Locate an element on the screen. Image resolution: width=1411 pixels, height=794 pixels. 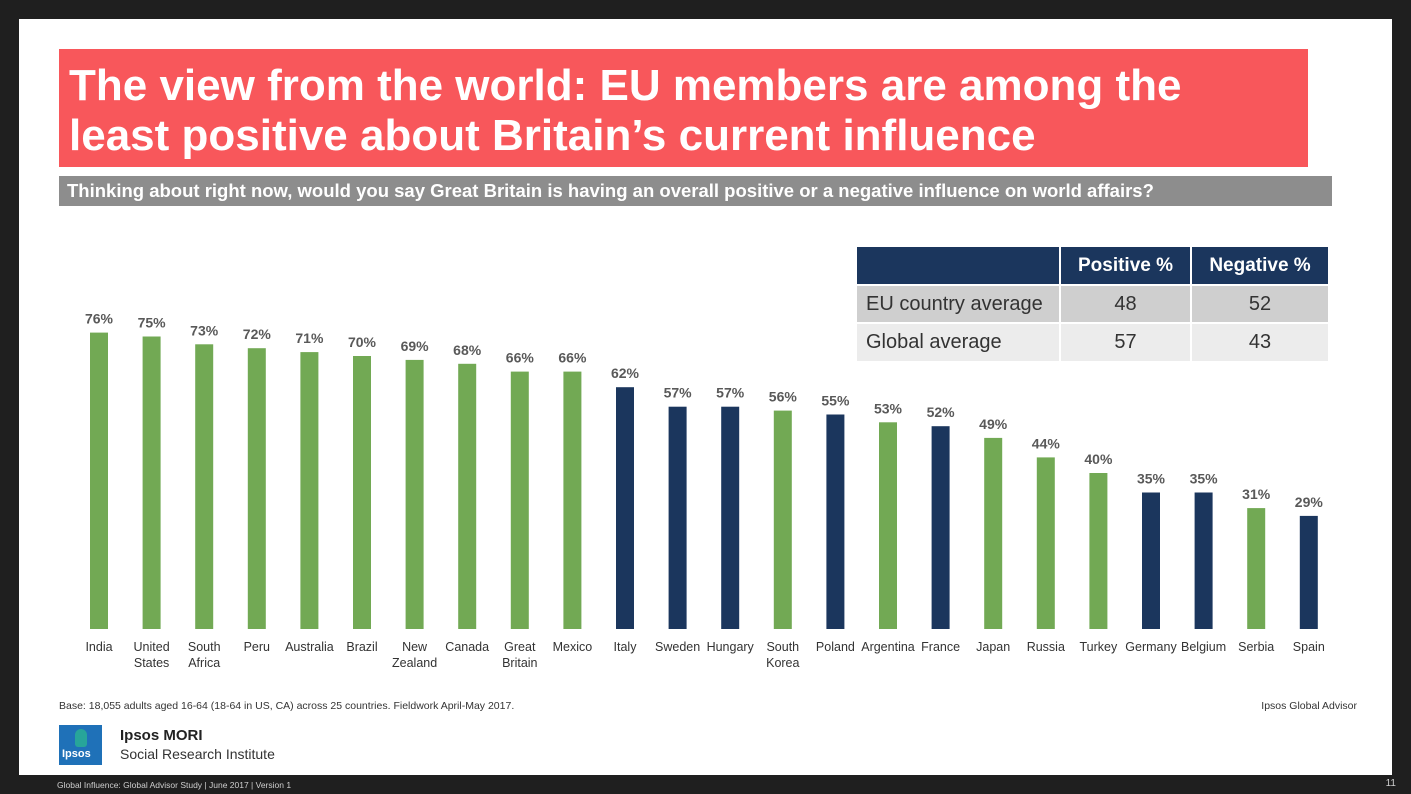
bar-spain is located at coordinates (1308, 572).